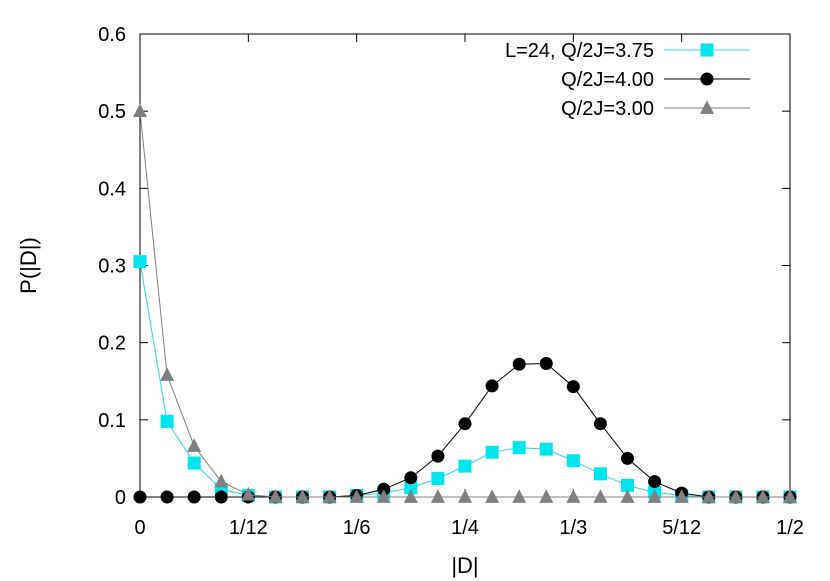 The image size is (830, 581). Describe the element at coordinates (573, 528) in the screenshot. I see `x-tick-label: 1/3` at that location.